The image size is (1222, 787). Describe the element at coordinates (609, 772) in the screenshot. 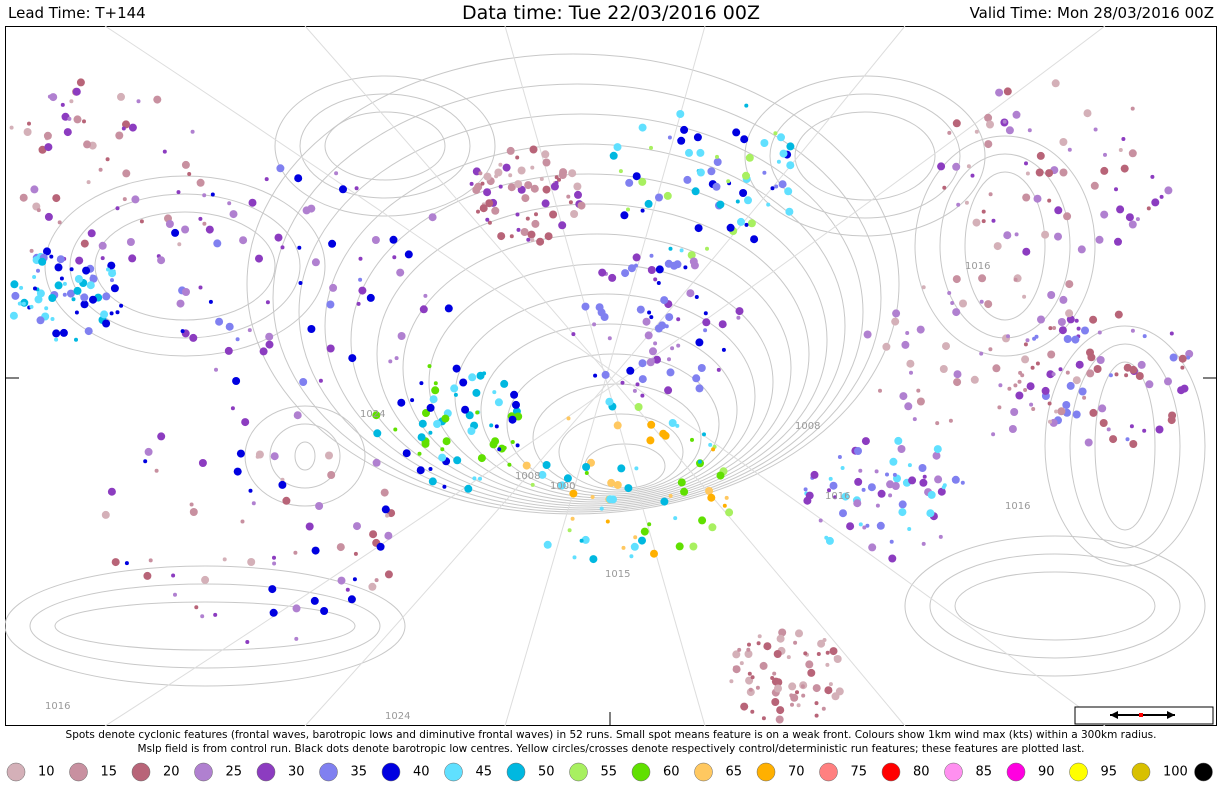

I see `legend: 10 15 20 25 30 35 40 45 50 55 60 65 70 75 80 85 90 95 100` at that location.